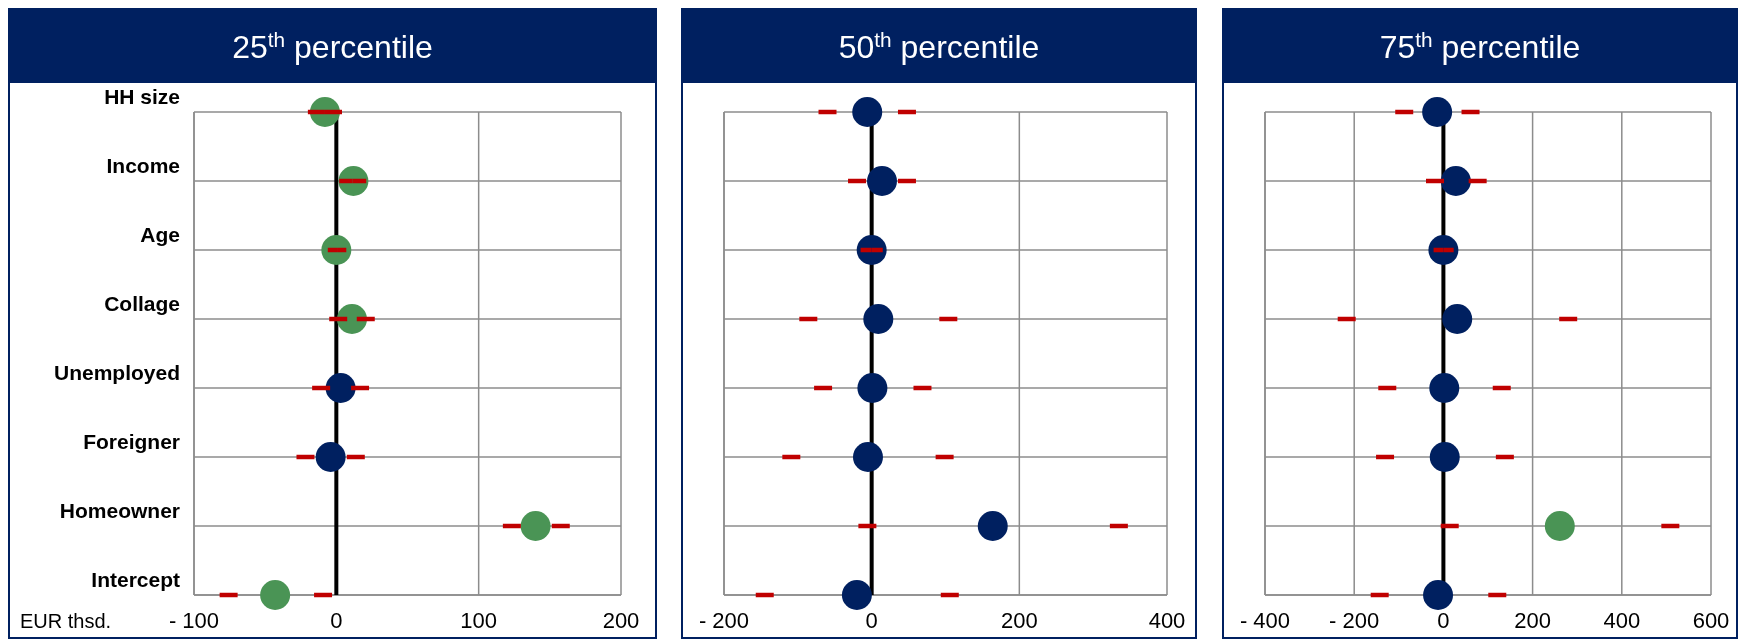  Describe the element at coordinates (66, 621) in the screenshot. I see `x-axis-title: EUR thsd.` at that location.